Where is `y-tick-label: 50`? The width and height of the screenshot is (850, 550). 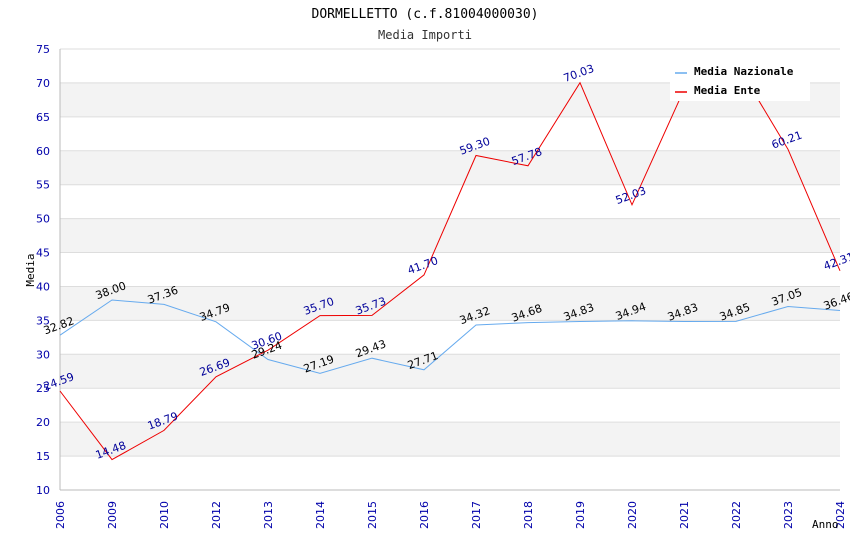
y-tick-label: 50 is located at coordinates (43, 219).